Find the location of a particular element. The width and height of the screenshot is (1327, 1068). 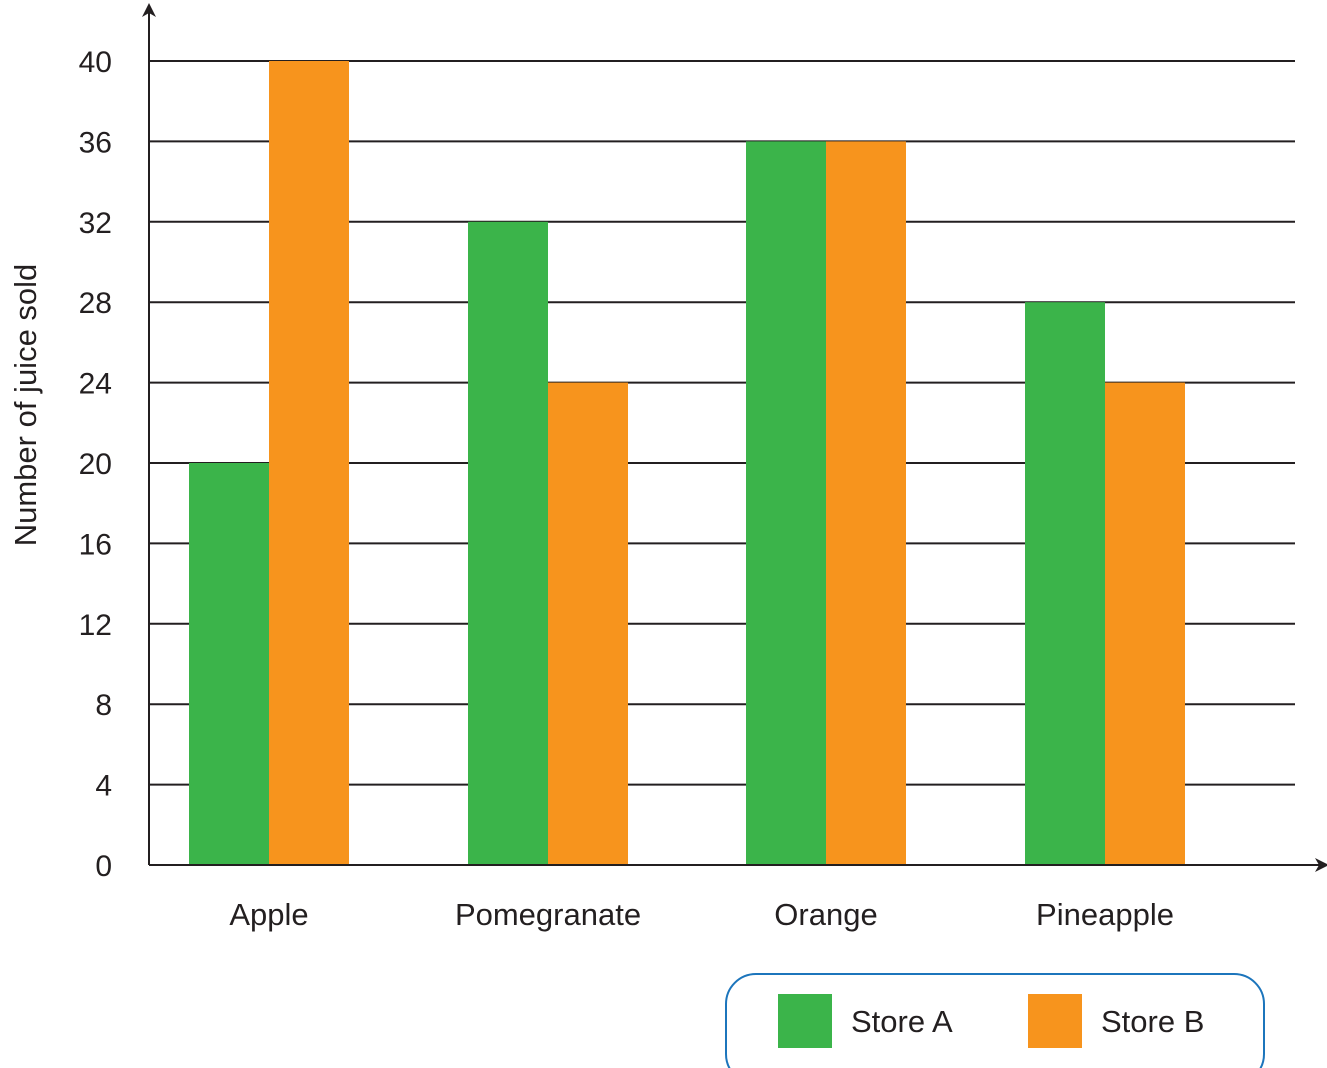

y-tick-label-32: 32 is located at coordinates (95, 223).